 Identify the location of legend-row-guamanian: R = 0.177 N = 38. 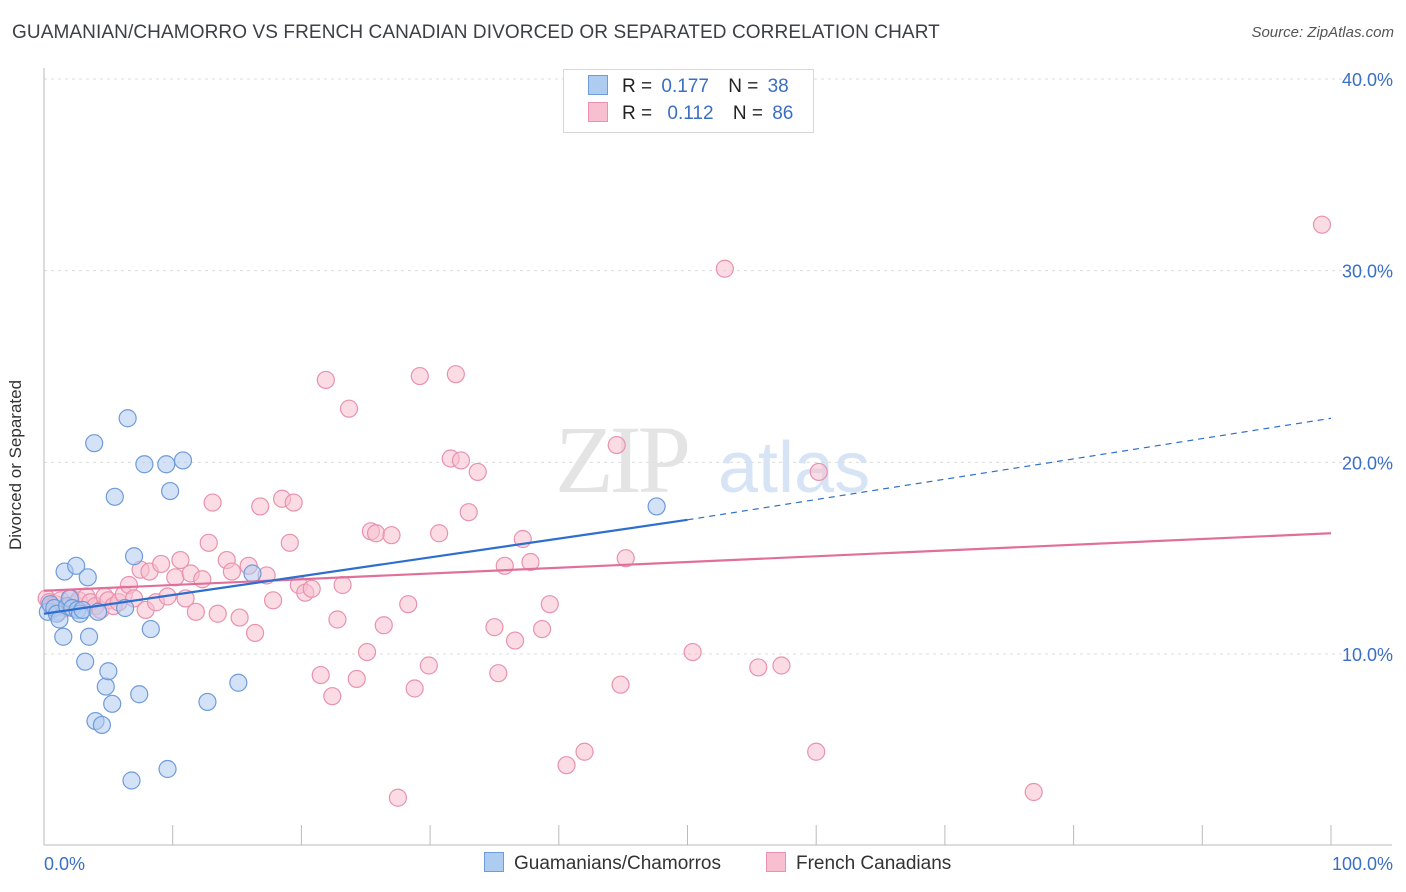
(688, 88).